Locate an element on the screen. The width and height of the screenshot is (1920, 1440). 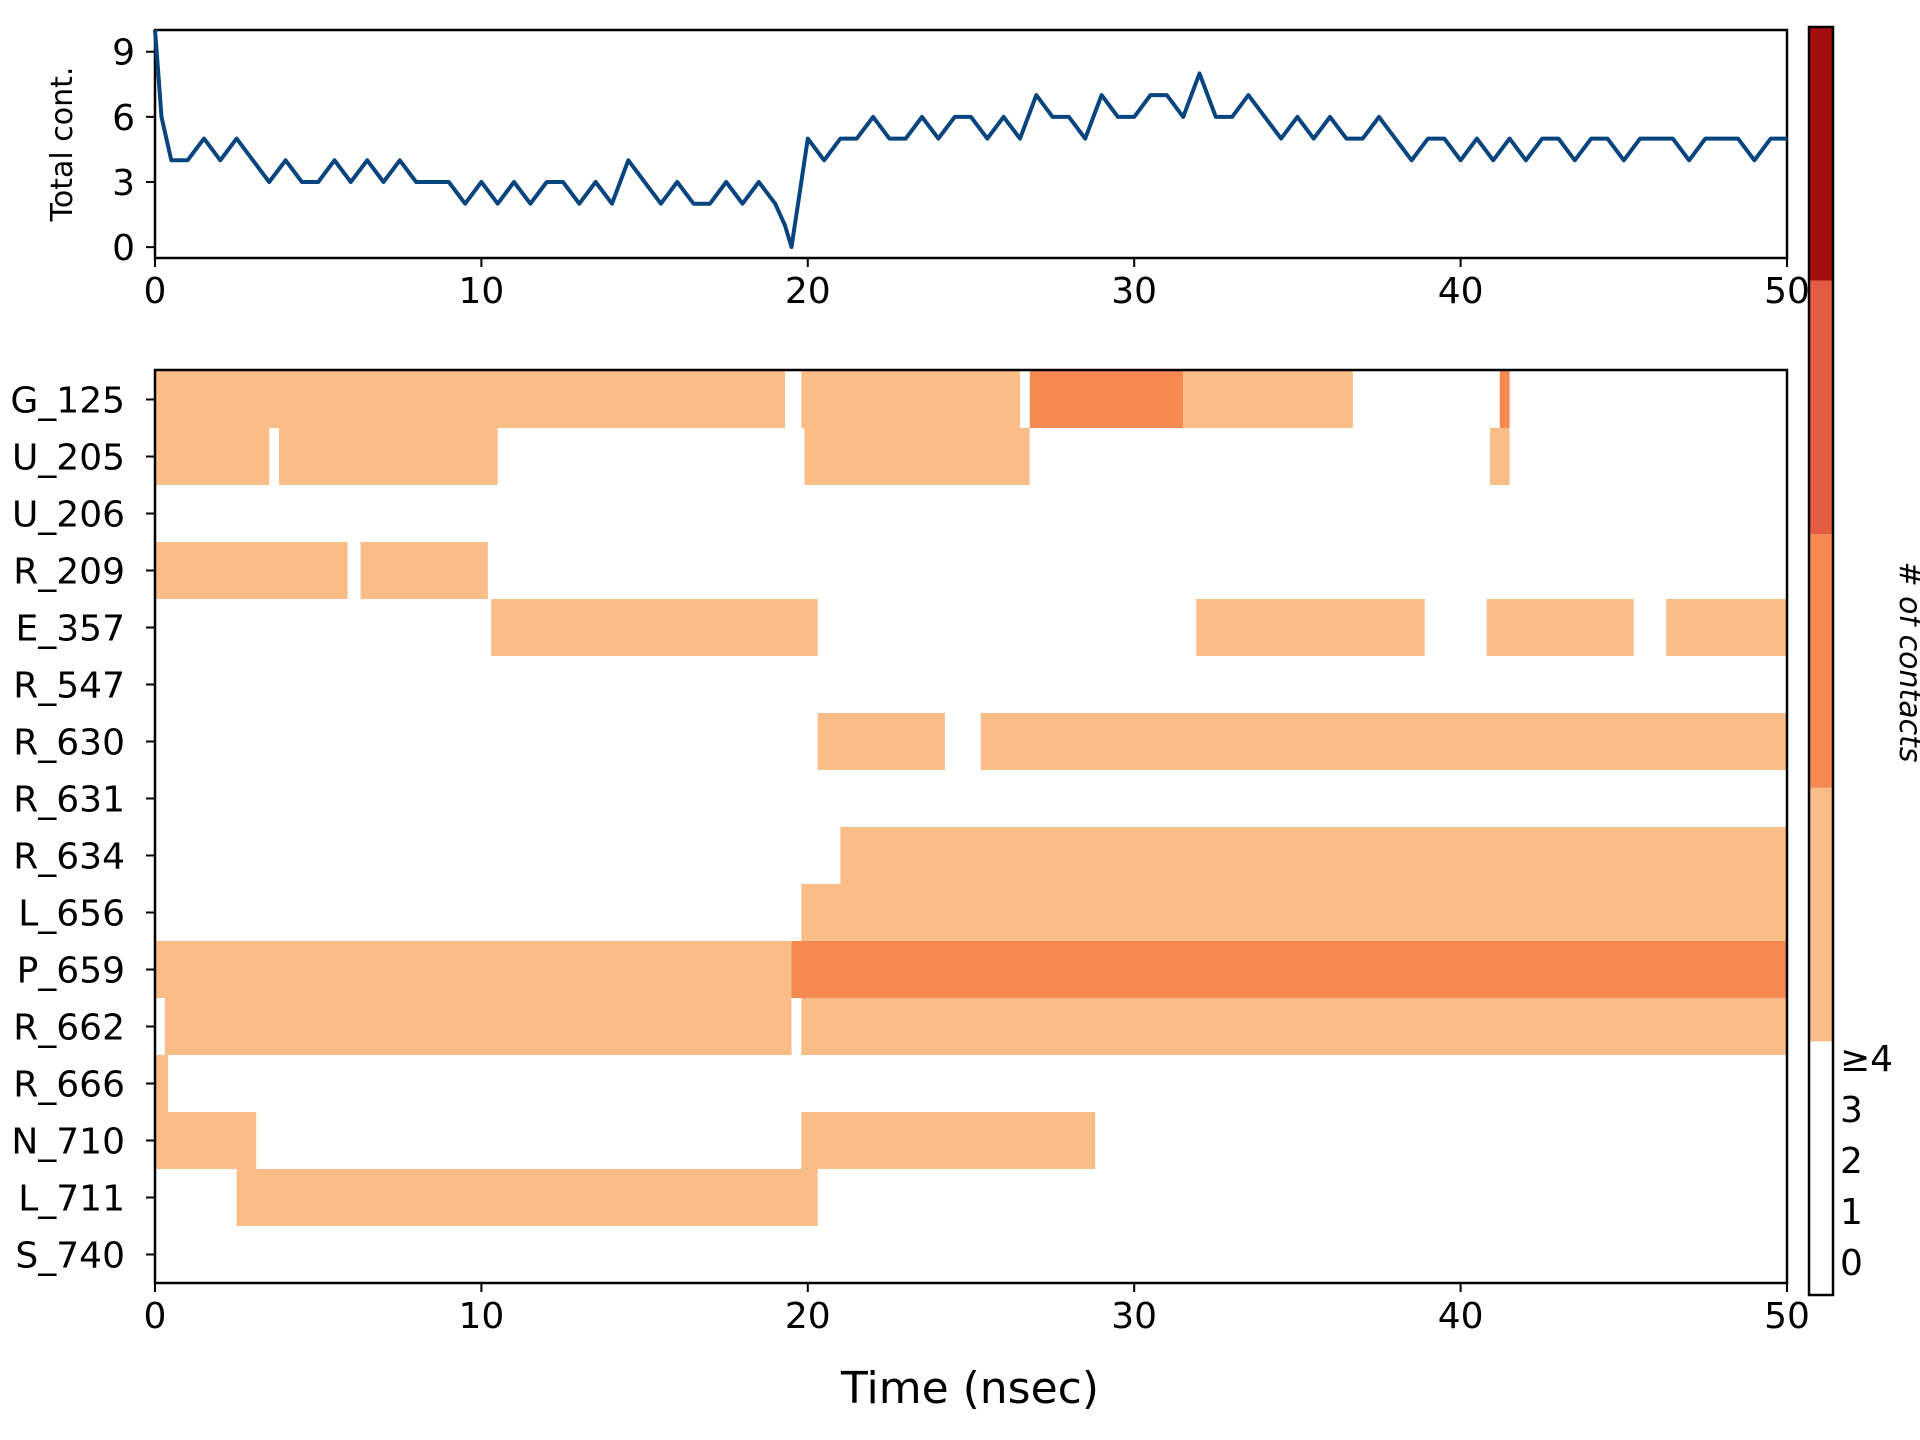
colorbar-tick-label: ≥4 is located at coordinates (1866, 1059).